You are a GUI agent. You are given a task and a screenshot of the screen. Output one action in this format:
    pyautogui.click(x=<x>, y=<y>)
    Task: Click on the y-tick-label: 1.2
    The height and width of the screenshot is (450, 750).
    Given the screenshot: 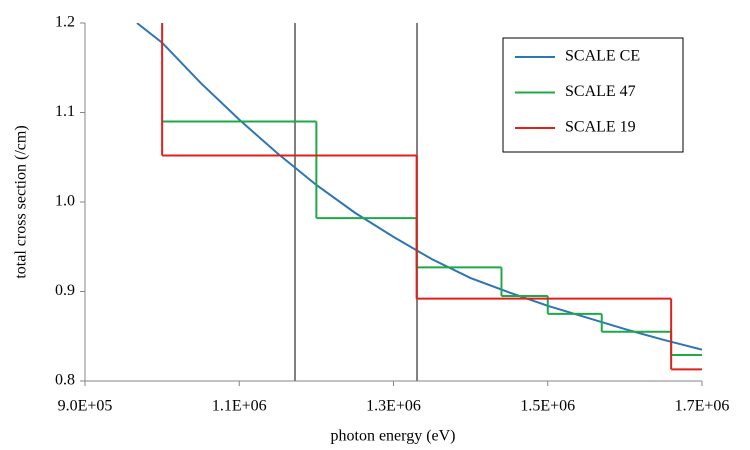 What is the action you would take?
    pyautogui.click(x=65, y=22)
    